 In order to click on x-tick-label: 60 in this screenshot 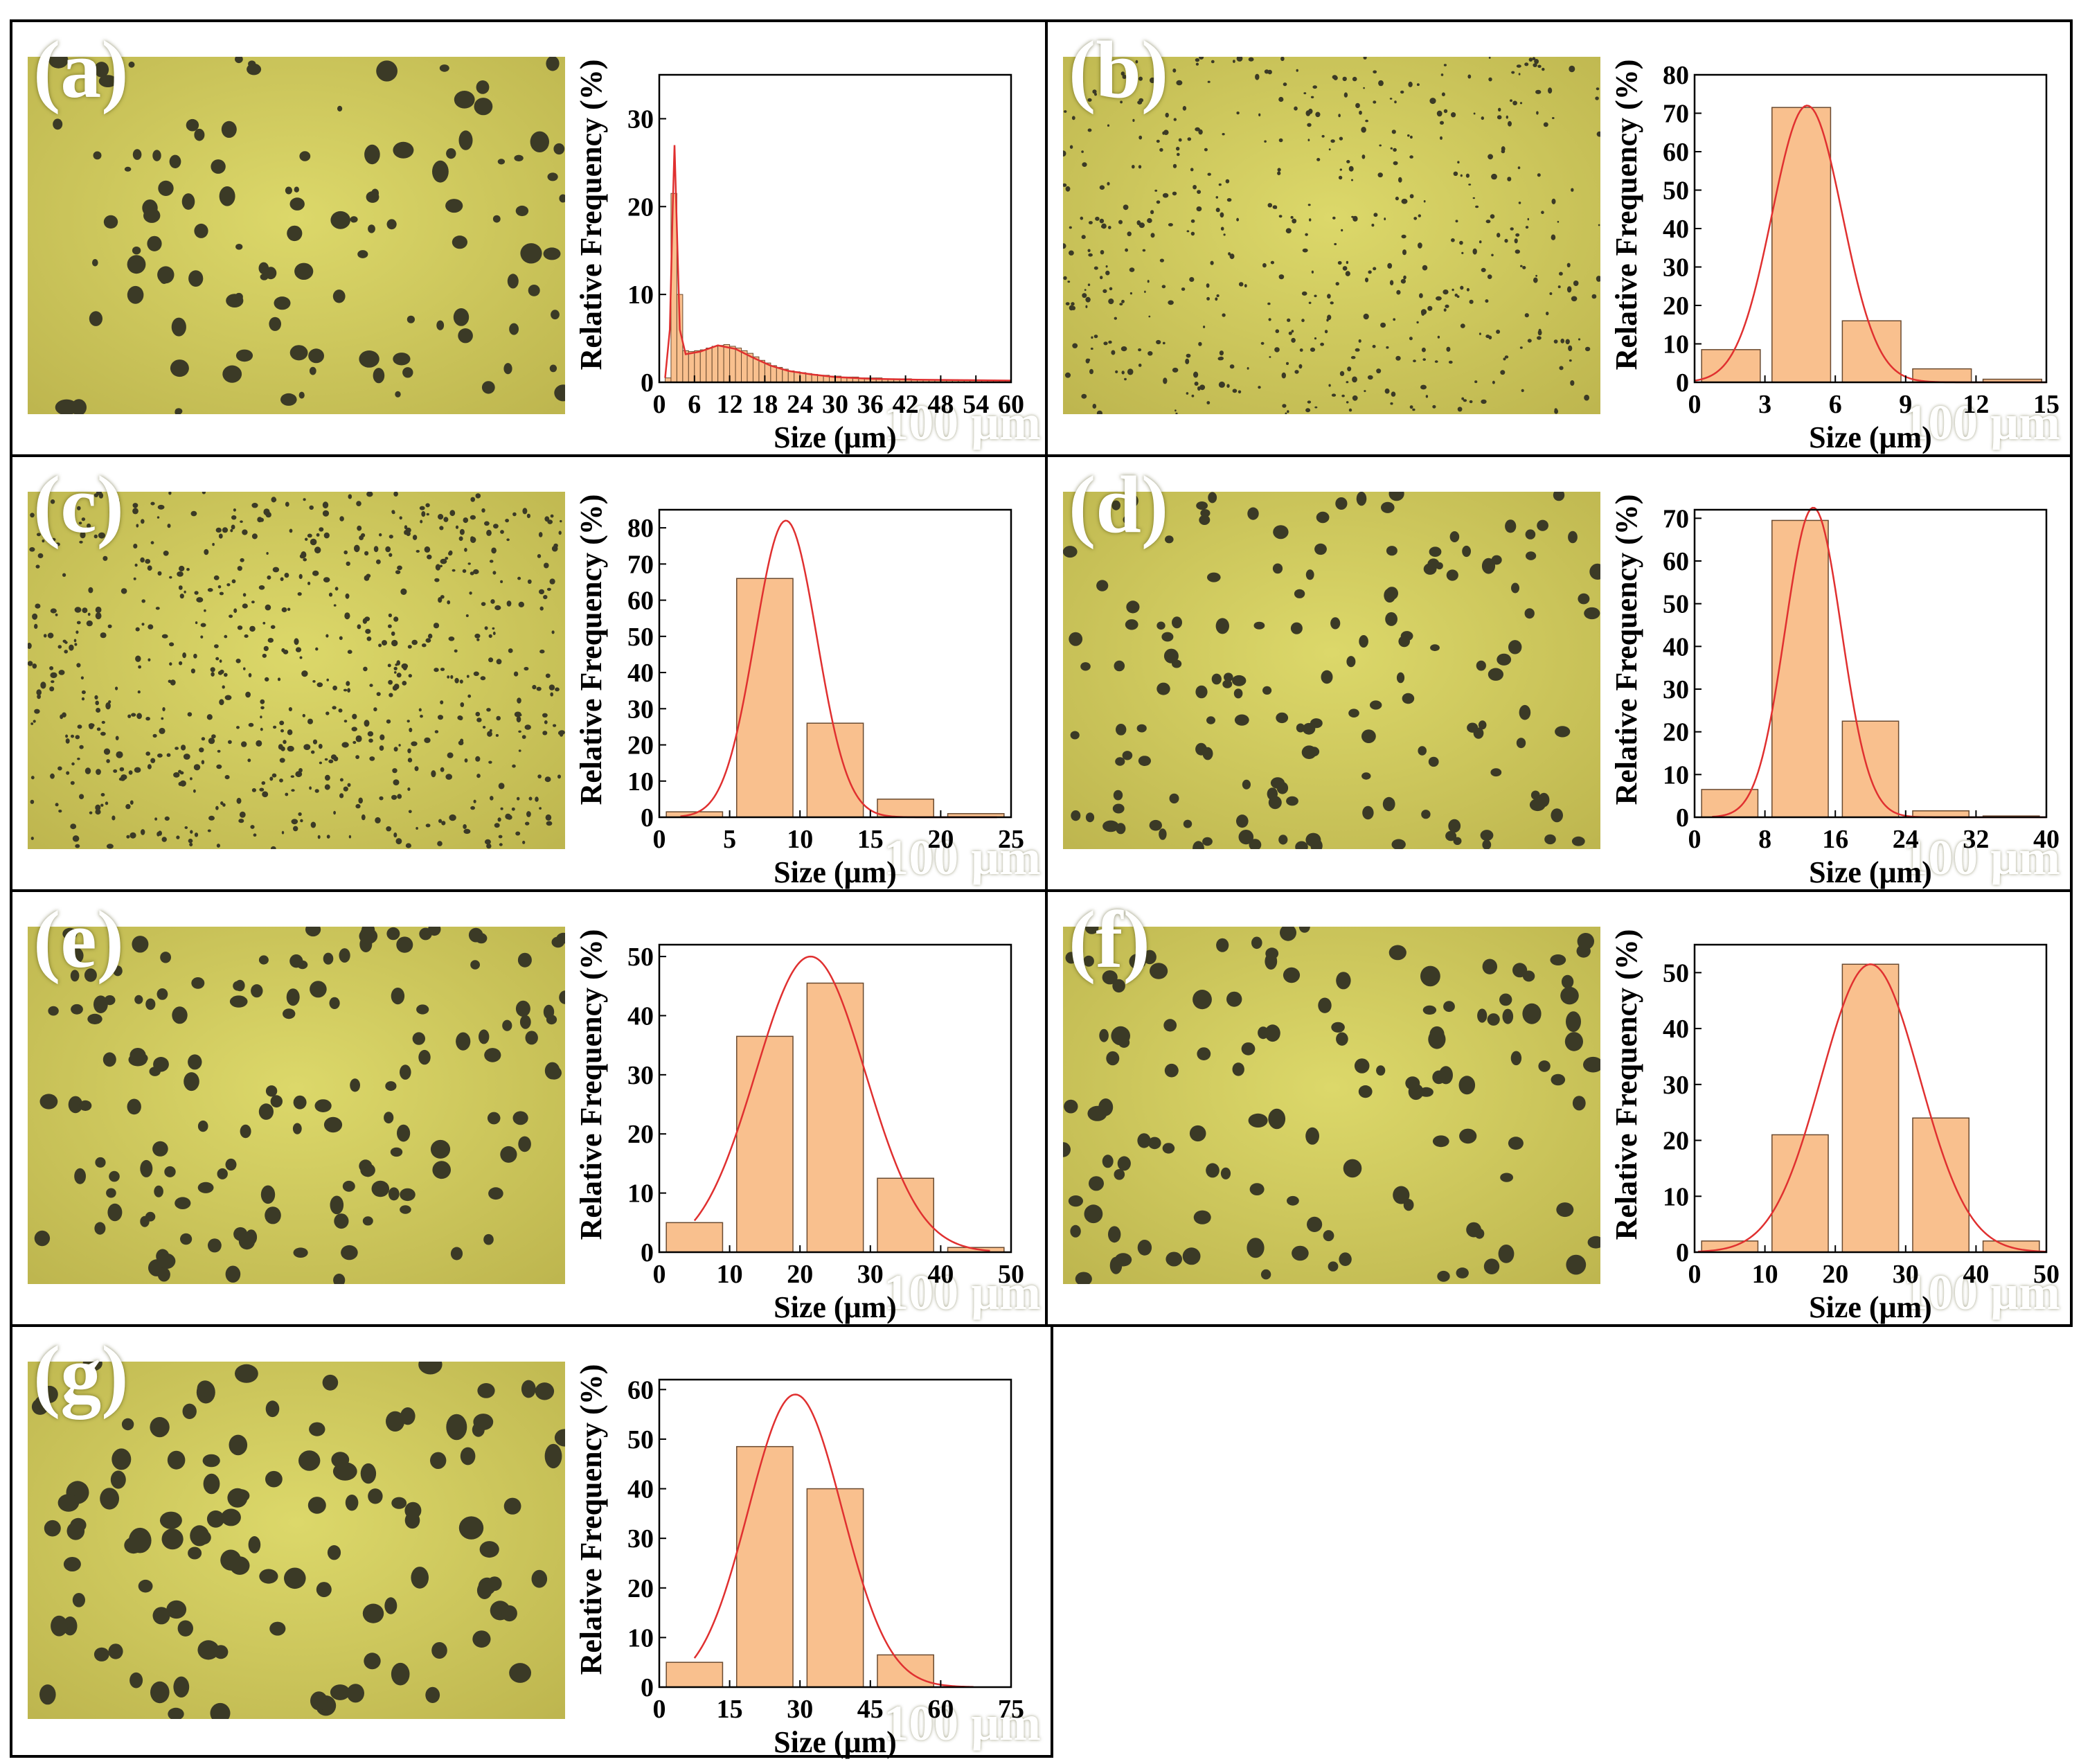, I will do `click(1011, 405)`.